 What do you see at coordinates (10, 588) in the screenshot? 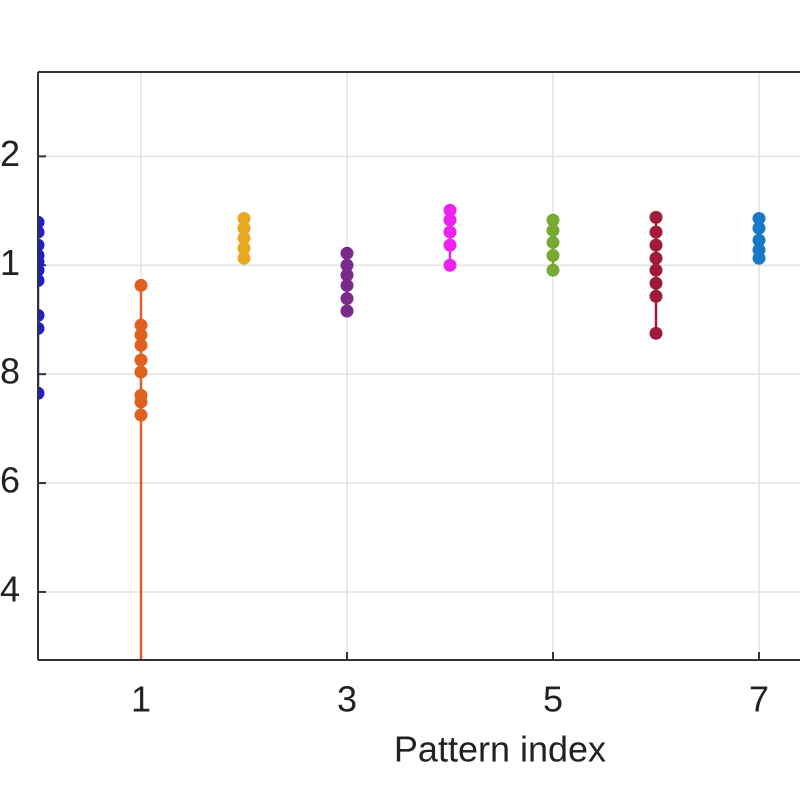
I see `y-tick-label: 0.4` at bounding box center [10, 588].